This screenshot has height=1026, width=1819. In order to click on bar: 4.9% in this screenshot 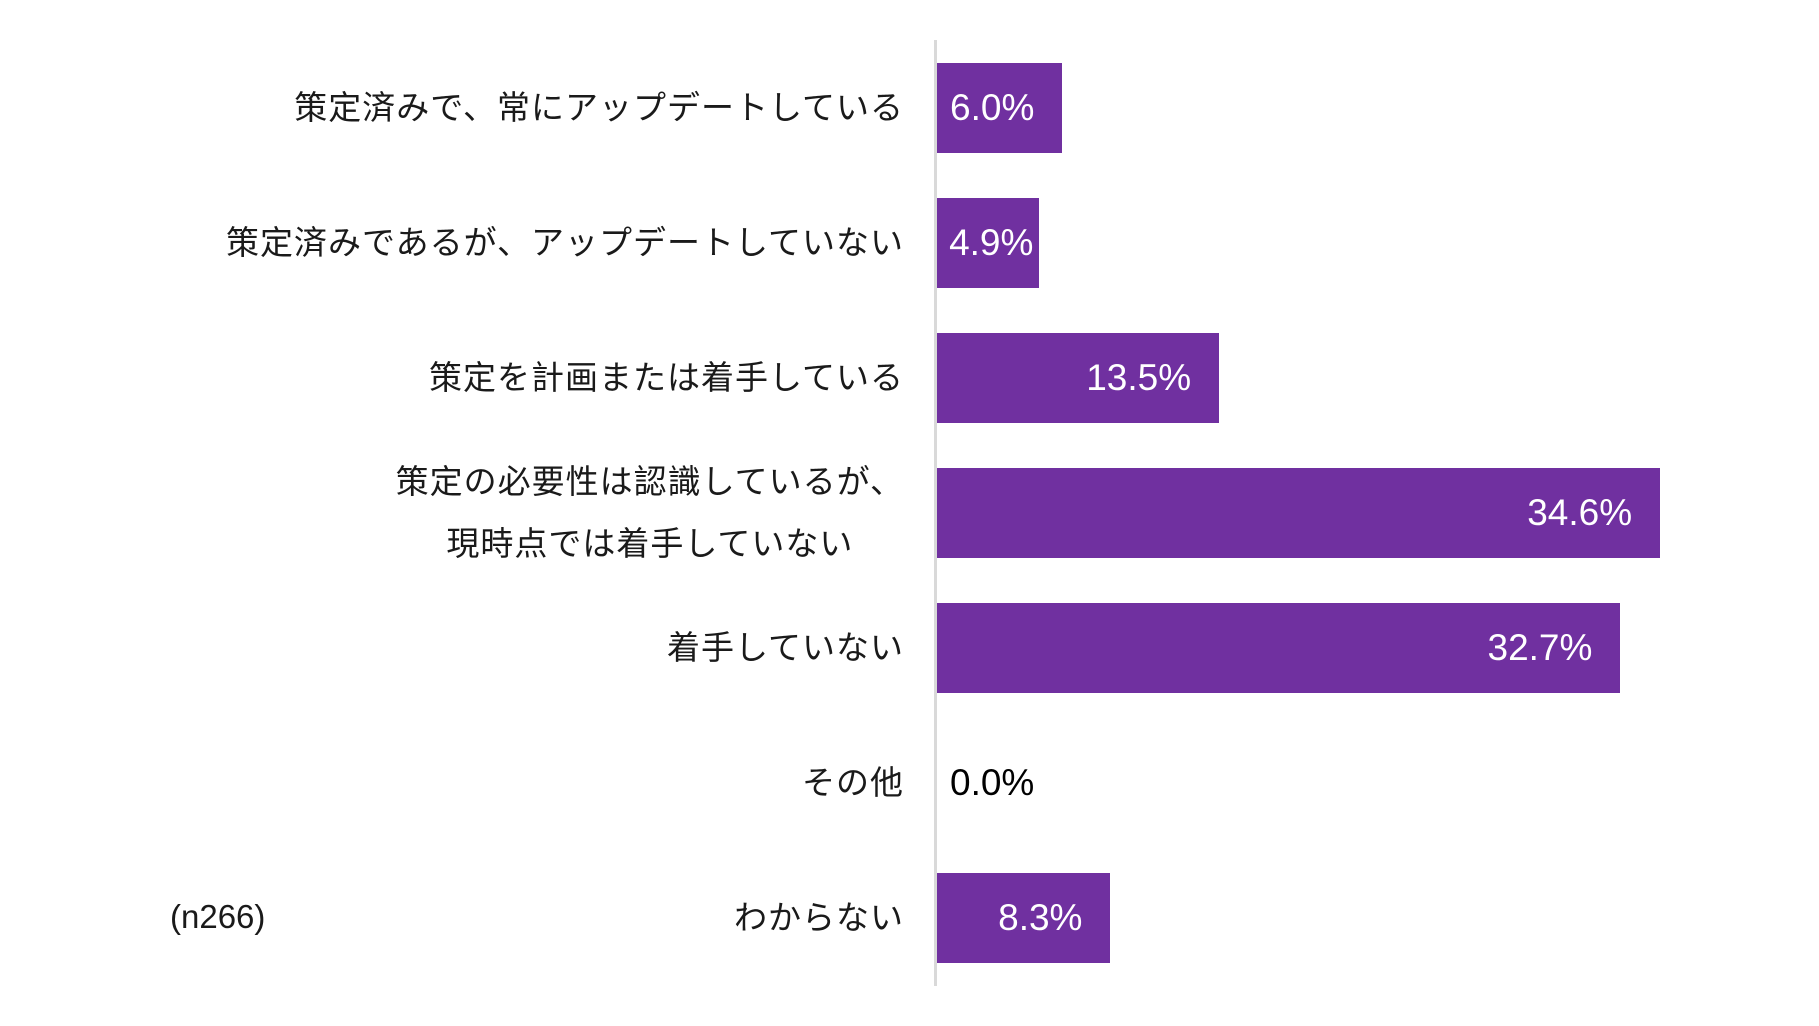, I will do `click(988, 243)`.